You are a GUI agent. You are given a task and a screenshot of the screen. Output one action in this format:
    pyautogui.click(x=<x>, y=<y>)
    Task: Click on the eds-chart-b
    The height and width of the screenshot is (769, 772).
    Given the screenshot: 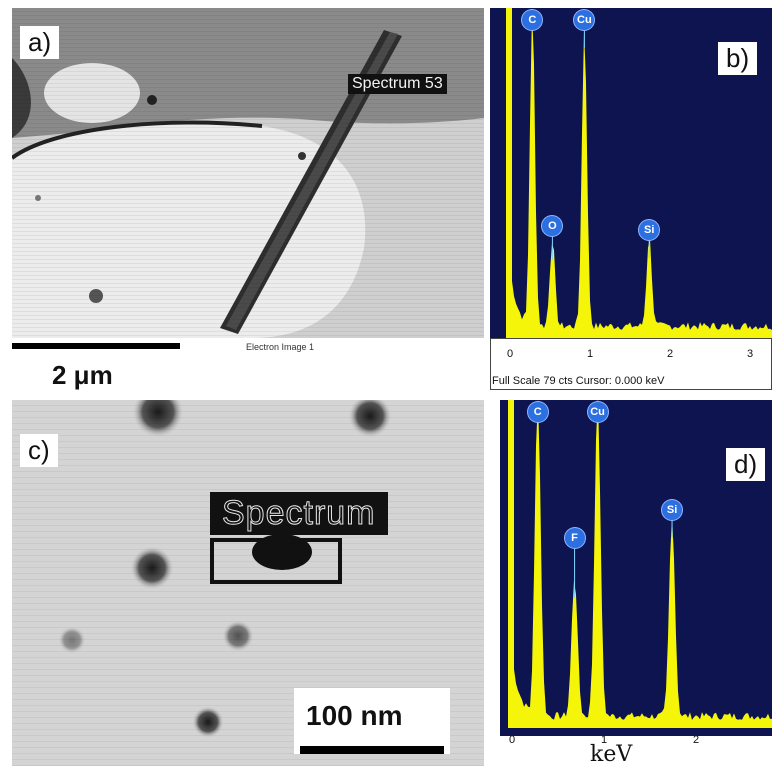 What is the action you would take?
    pyautogui.click(x=639, y=173)
    